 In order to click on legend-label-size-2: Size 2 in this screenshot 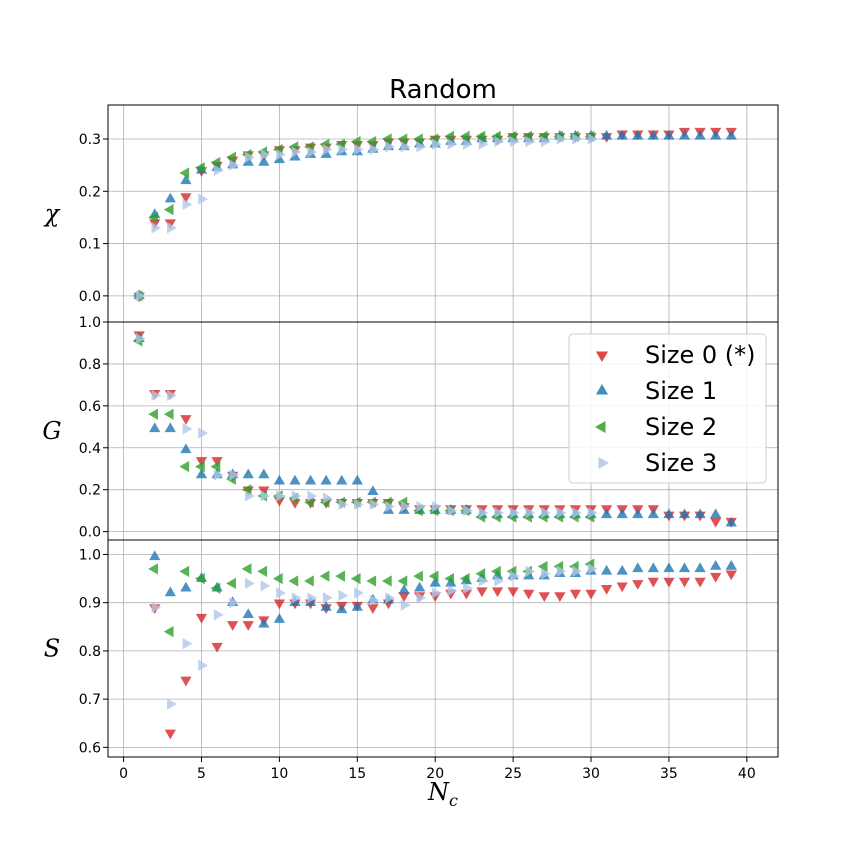, I will do `click(681, 427)`.